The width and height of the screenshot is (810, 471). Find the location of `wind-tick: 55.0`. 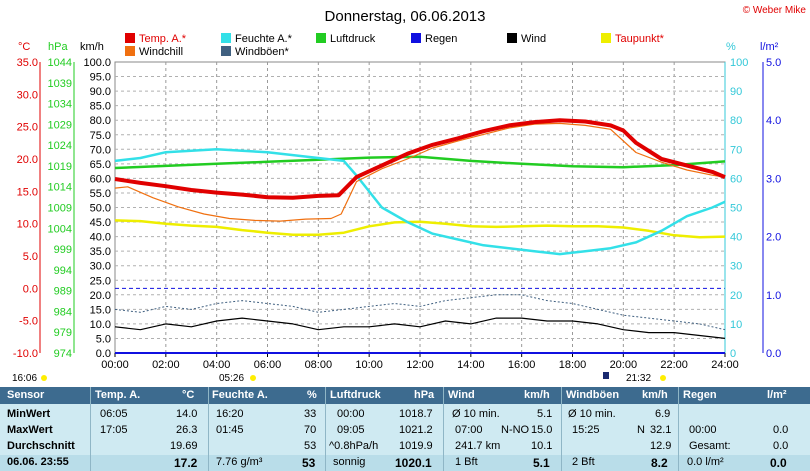

wind-tick: 55.0 is located at coordinates (100, 194).